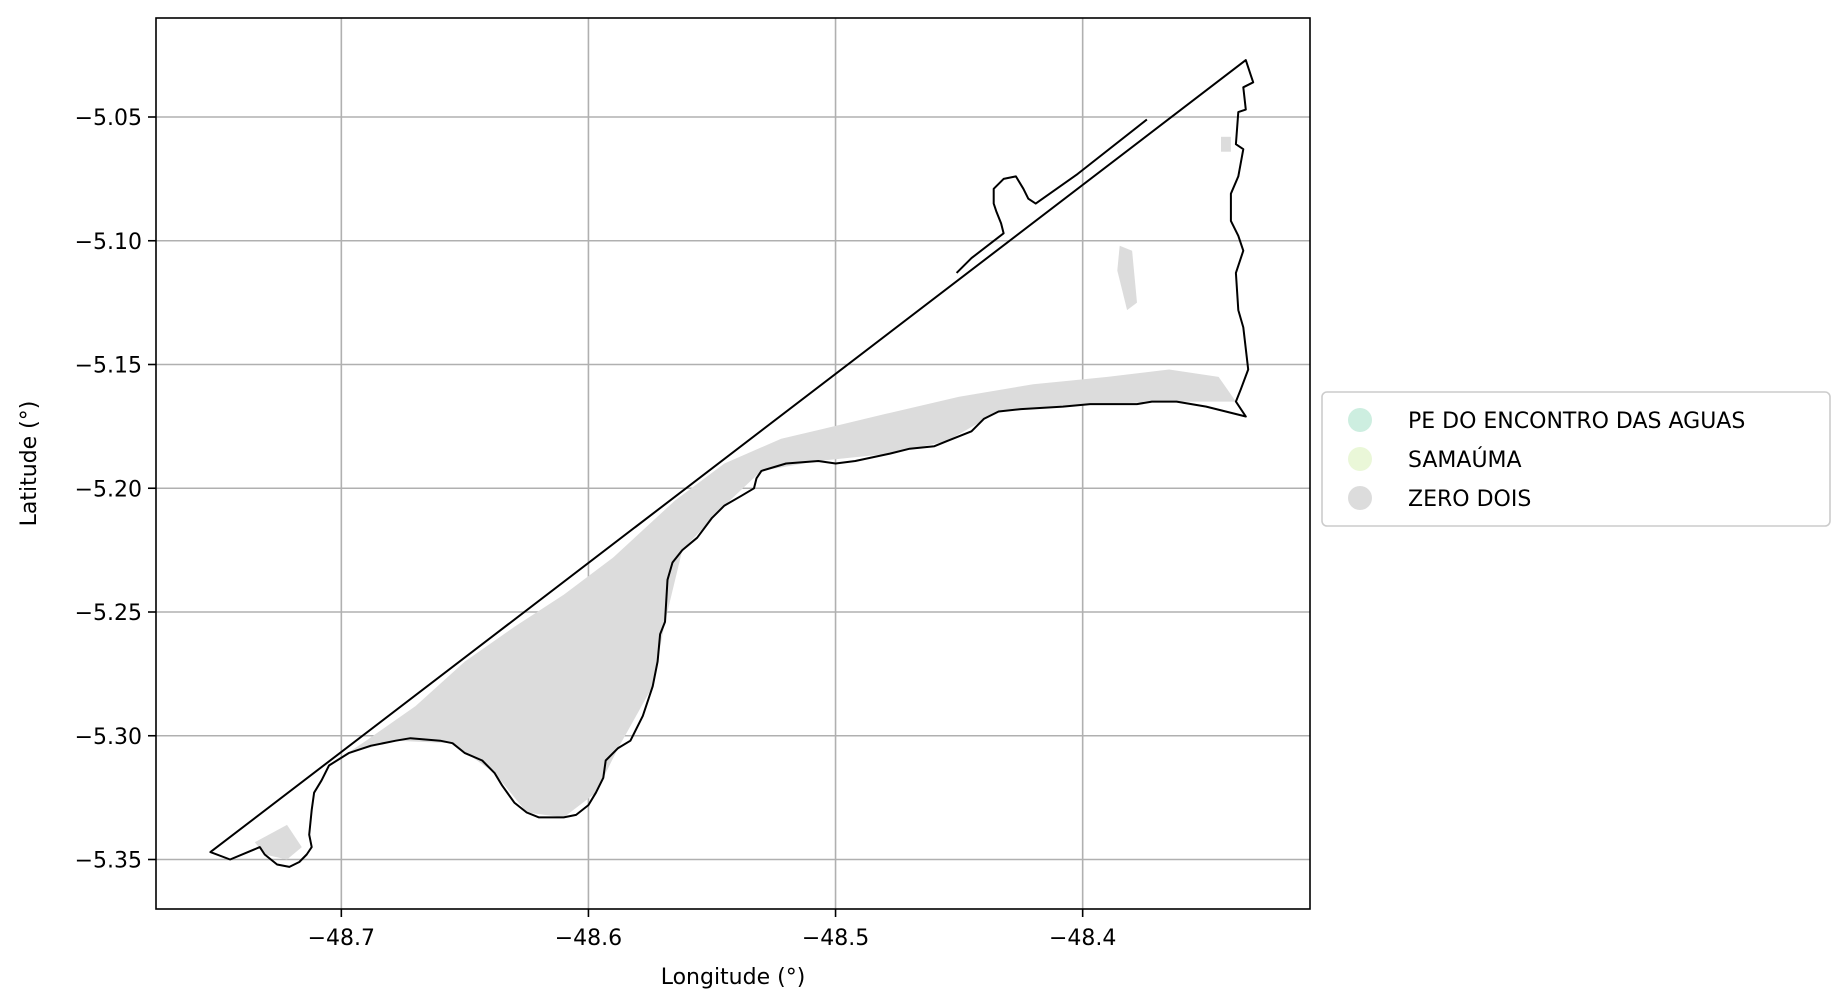 The width and height of the screenshot is (1843, 1006). I want to click on y-tick-label: −5.35, so click(108, 861).